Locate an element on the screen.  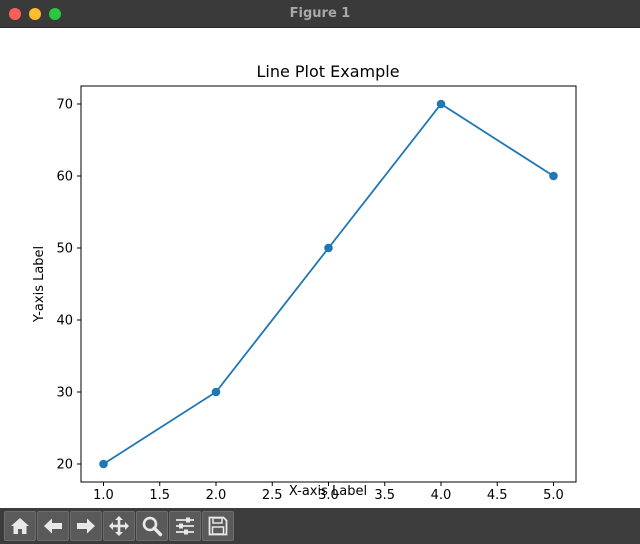
sliders-icon is located at coordinates (185, 526).